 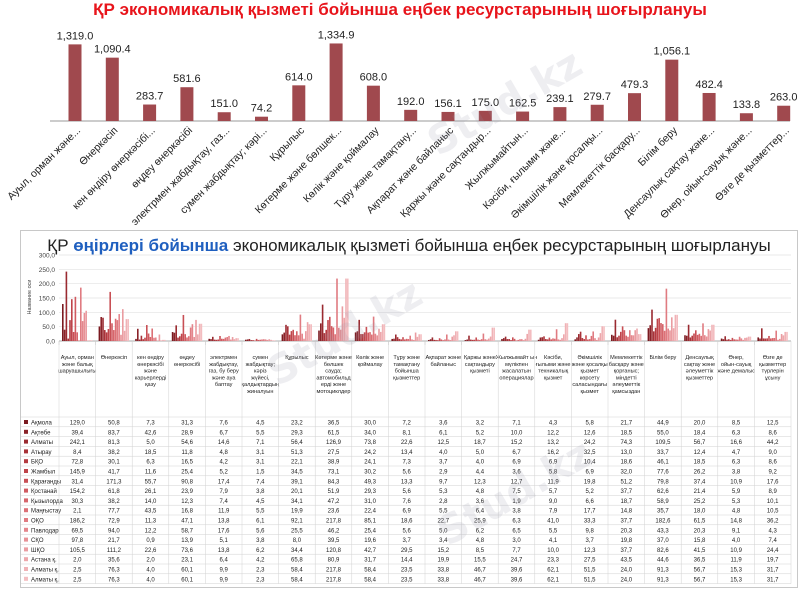 What do you see at coordinates (443, 424) in the screenshot?
I see `table-cell: 3,6` at bounding box center [443, 424].